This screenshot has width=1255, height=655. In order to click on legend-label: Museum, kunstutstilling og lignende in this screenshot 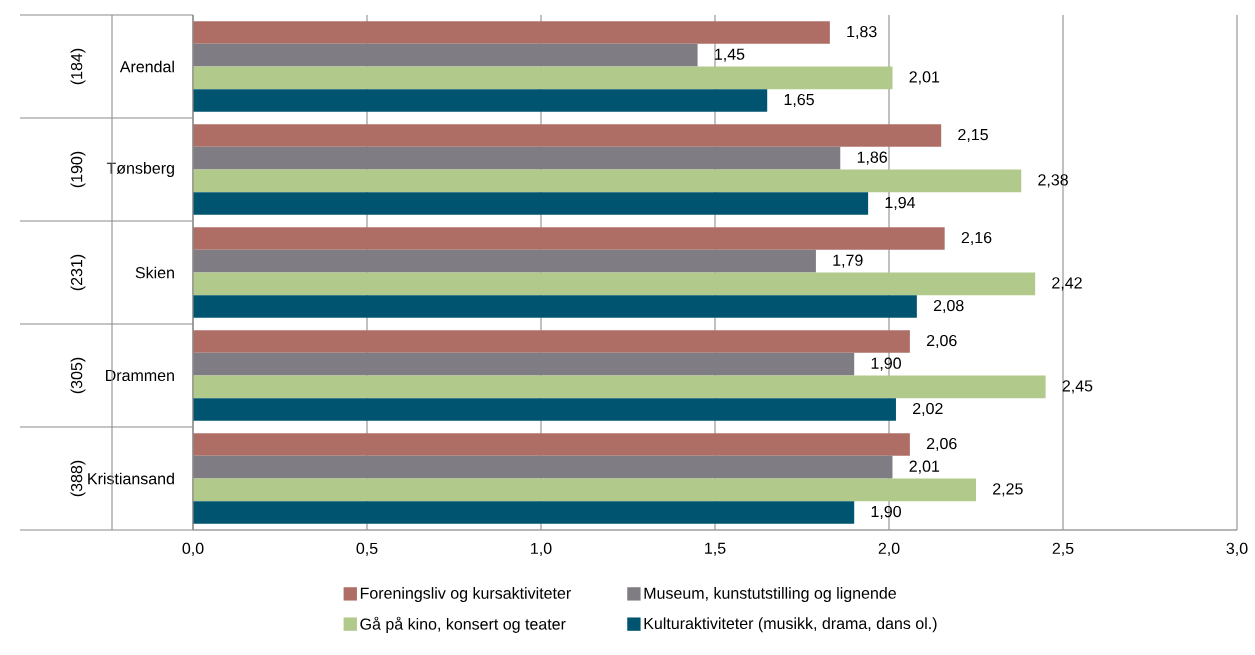, I will do `click(770, 595)`.